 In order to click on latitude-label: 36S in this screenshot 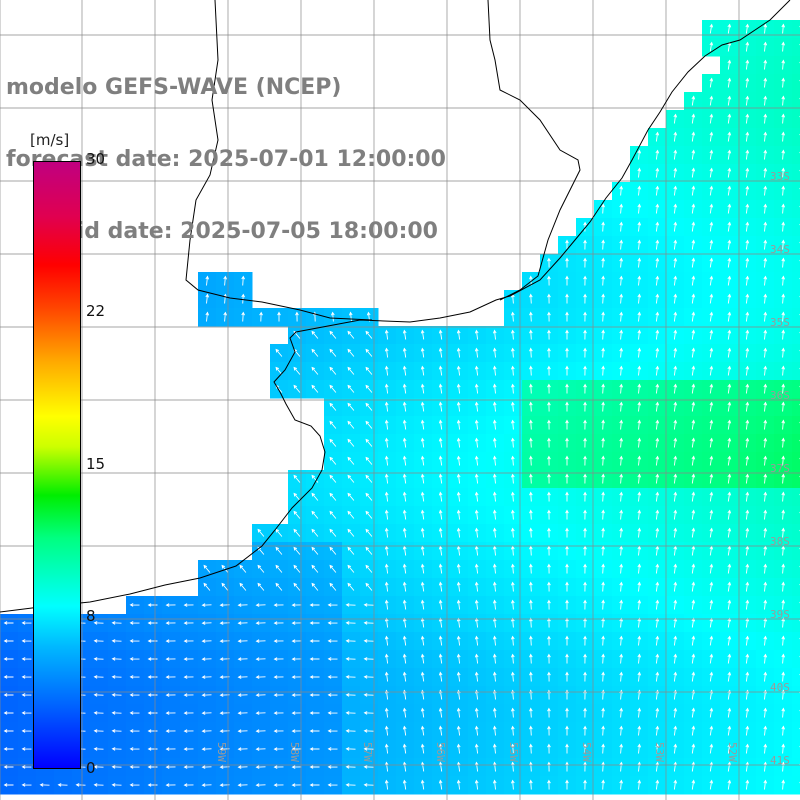, I will do `click(780, 395)`.